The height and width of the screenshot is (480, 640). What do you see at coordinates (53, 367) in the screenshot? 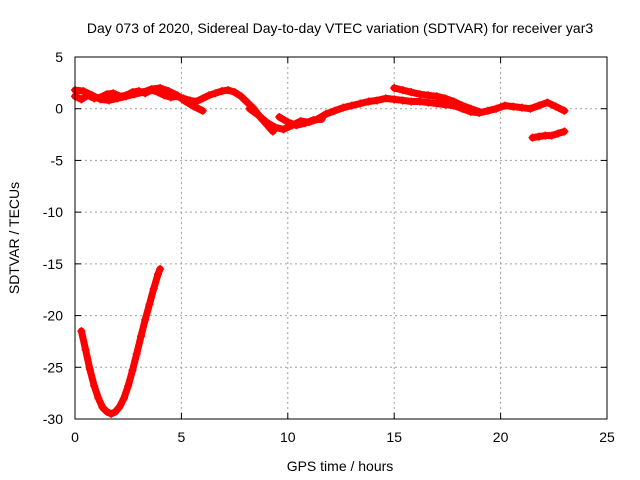
I see `y-tick-label: -25` at bounding box center [53, 367].